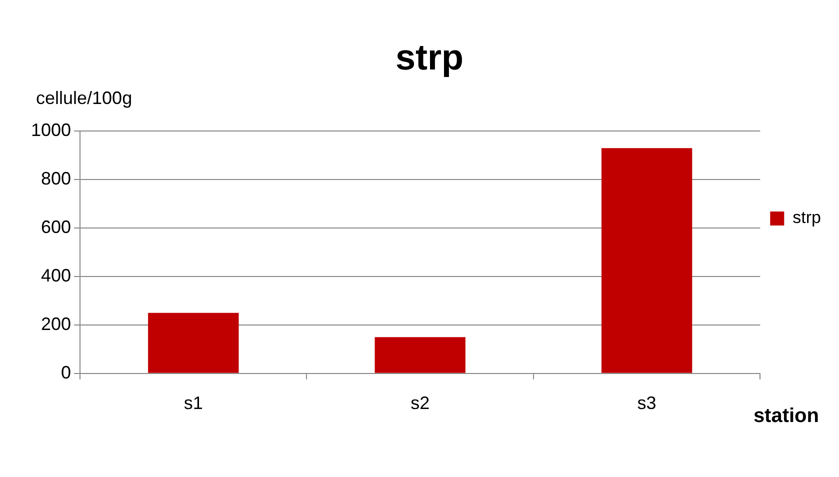 Image resolution: width=839 pixels, height=477 pixels. Describe the element at coordinates (66, 372) in the screenshot. I see `y-tick-label: 0` at that location.